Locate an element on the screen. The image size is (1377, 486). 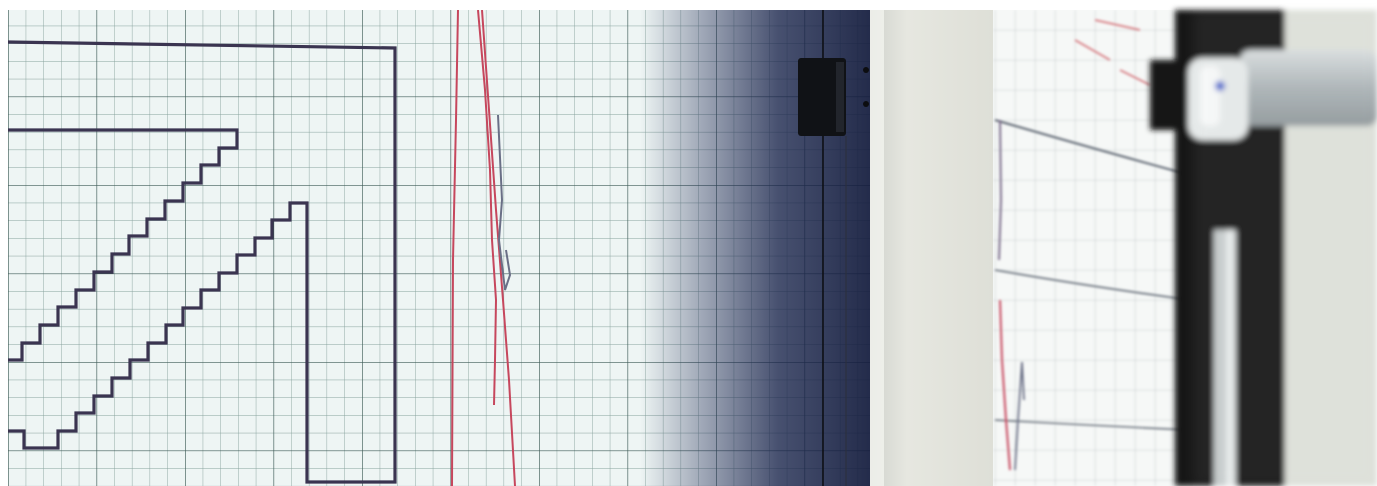
red-pen-traces is located at coordinates (483, 248).